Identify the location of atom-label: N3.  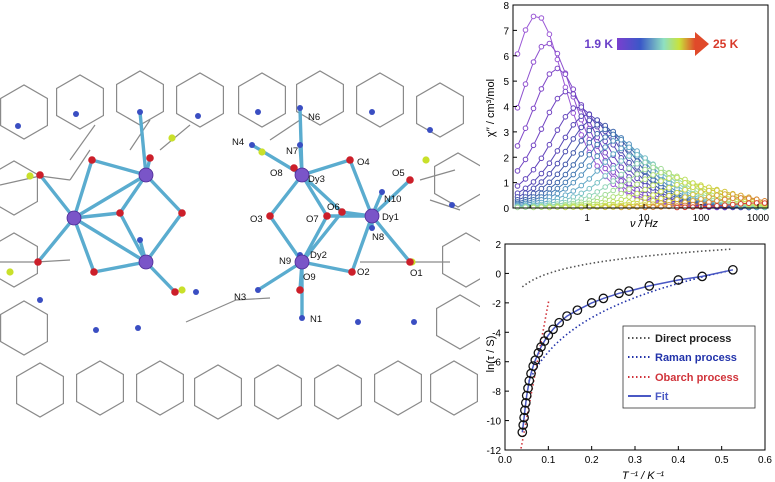
(240, 297).